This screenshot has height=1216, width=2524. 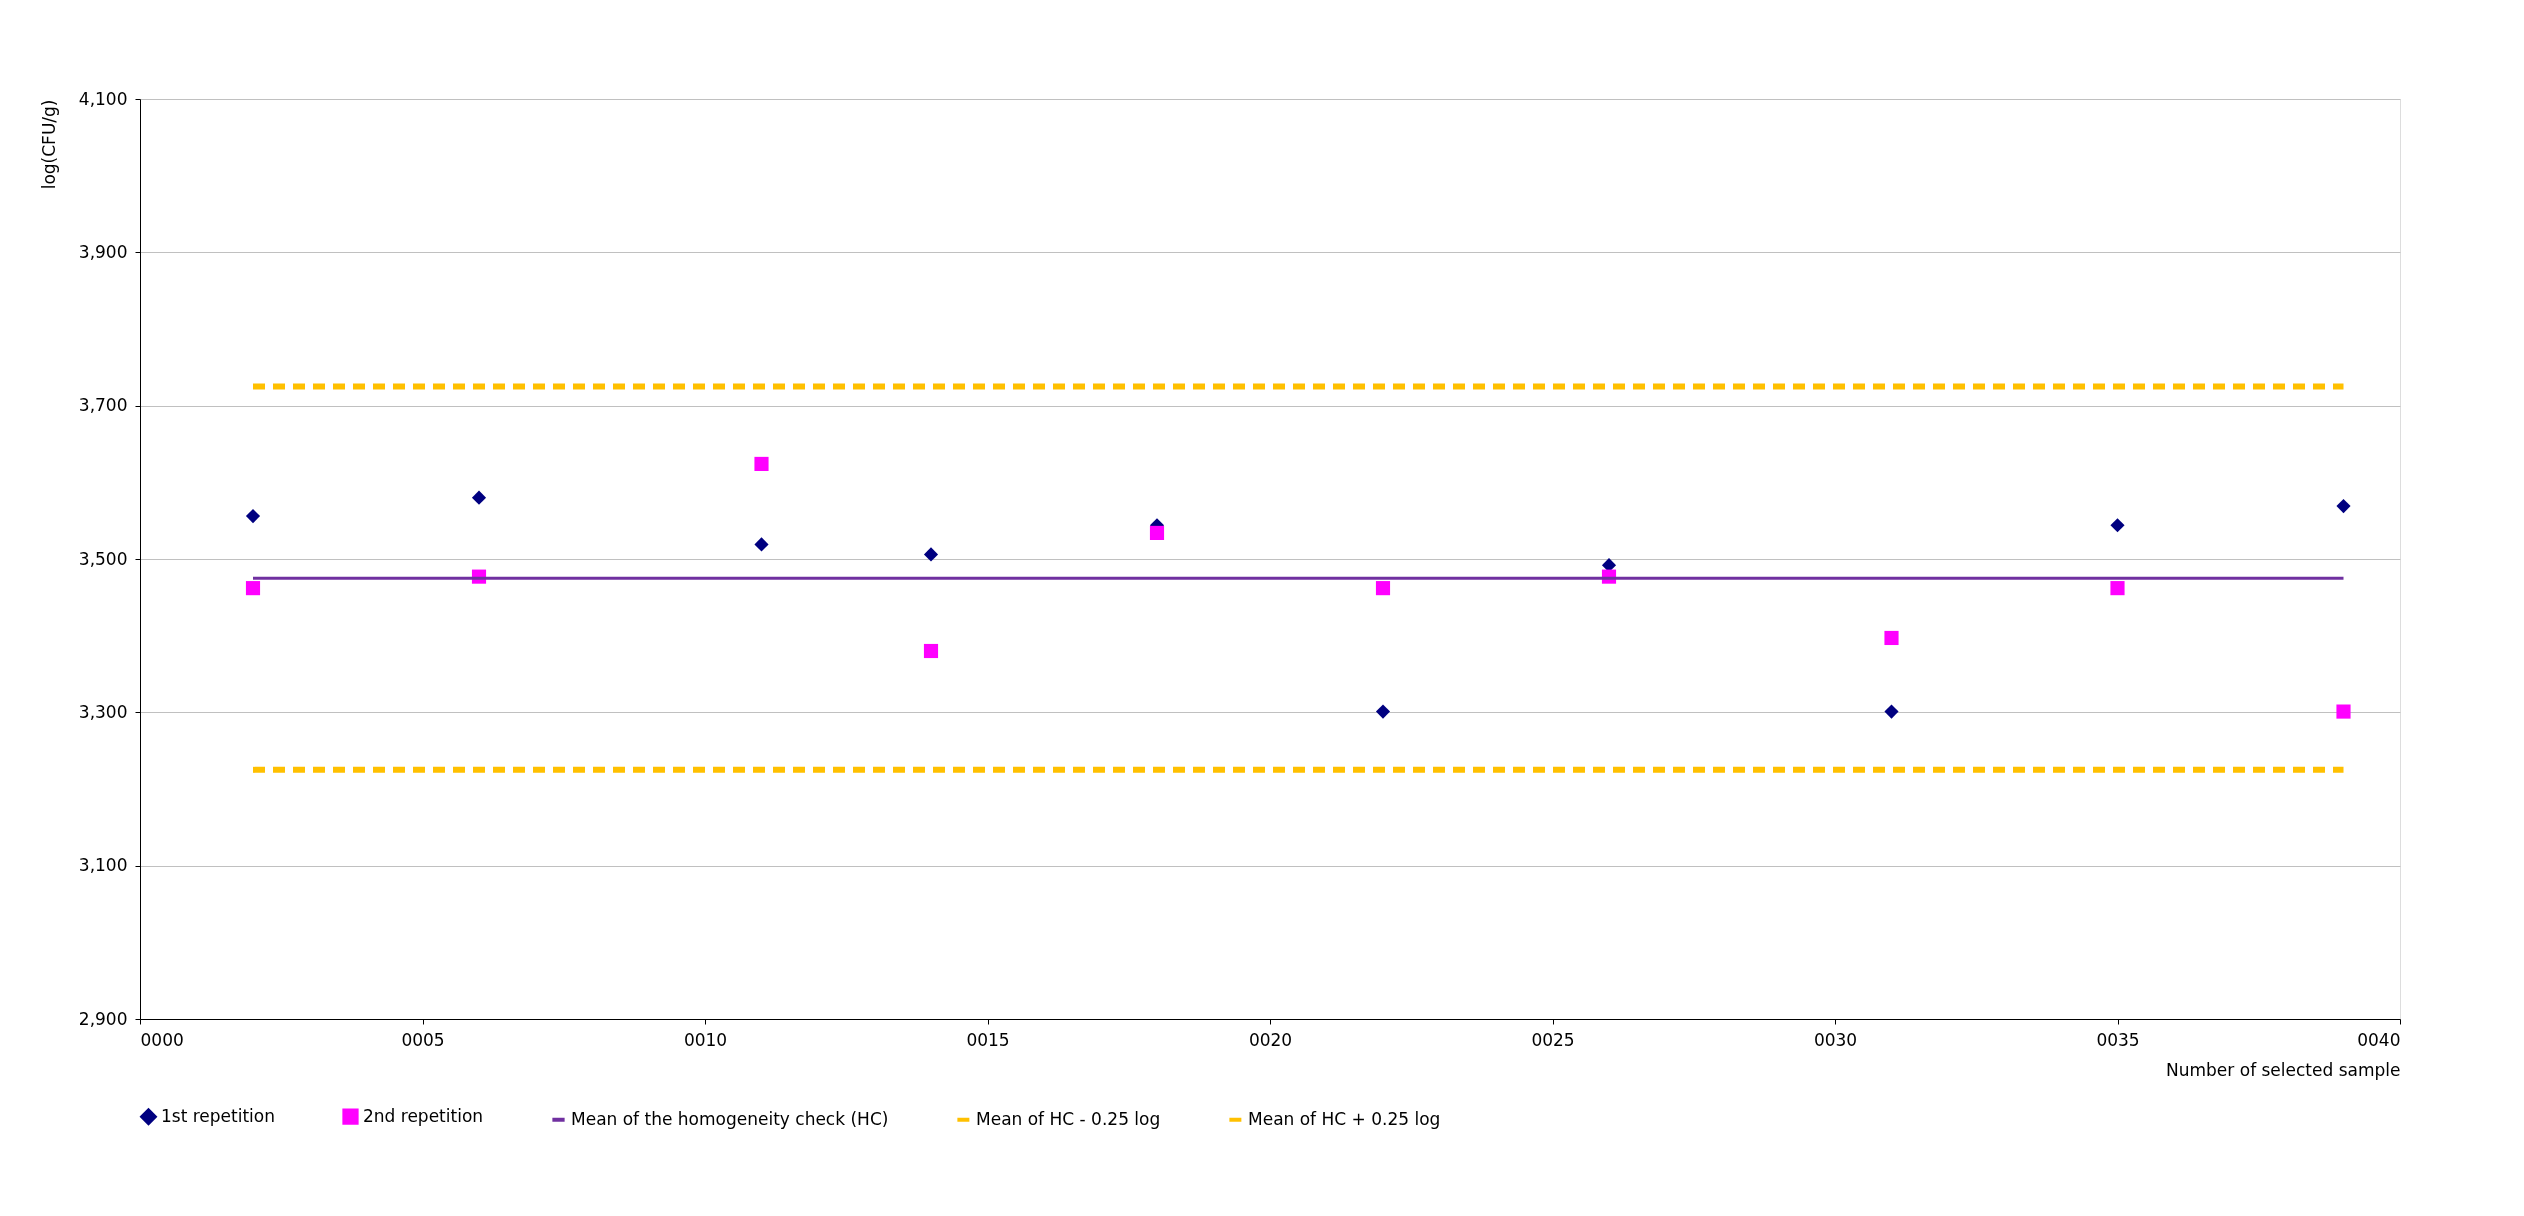 What do you see at coordinates (2379, 1039) in the screenshot?
I see `x-tick-label: 0040` at bounding box center [2379, 1039].